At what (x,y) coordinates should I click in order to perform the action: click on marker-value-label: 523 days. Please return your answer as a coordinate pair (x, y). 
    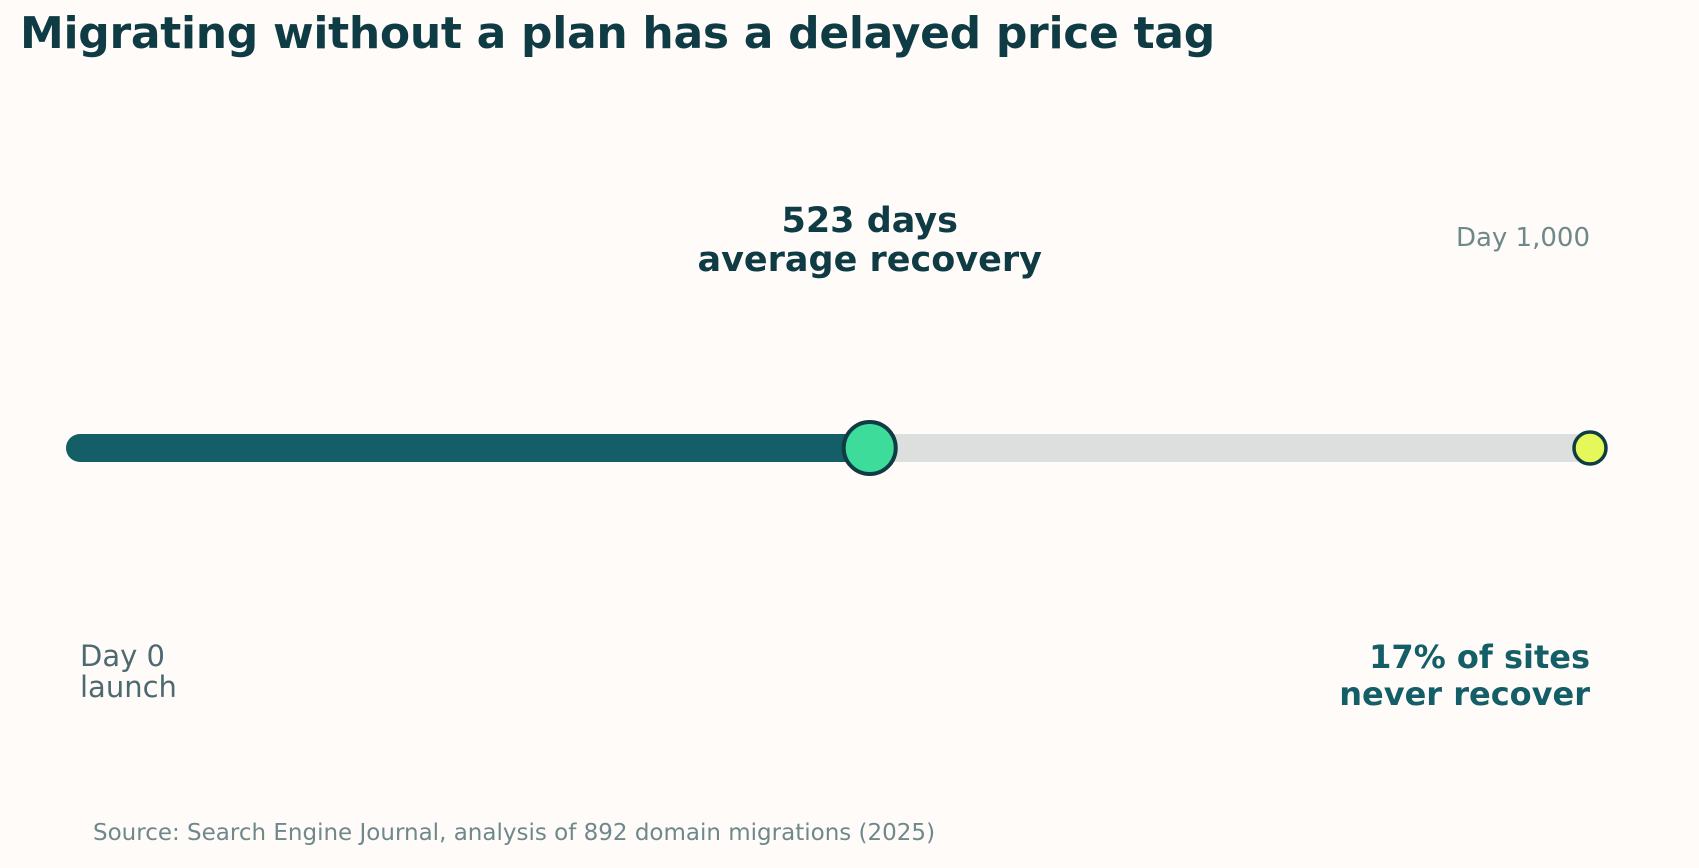
    Looking at the image, I should click on (869, 221).